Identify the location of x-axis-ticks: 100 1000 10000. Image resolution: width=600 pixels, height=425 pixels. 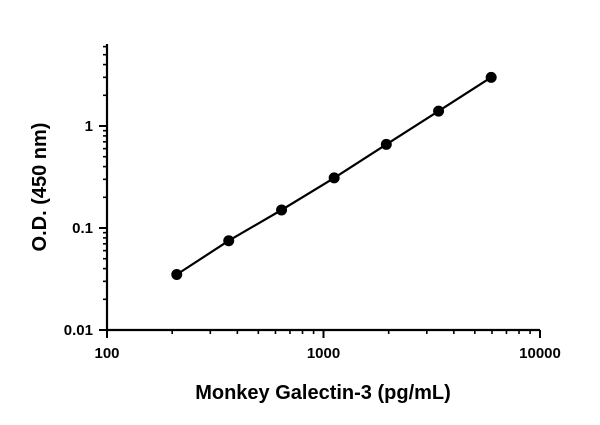
(327, 346).